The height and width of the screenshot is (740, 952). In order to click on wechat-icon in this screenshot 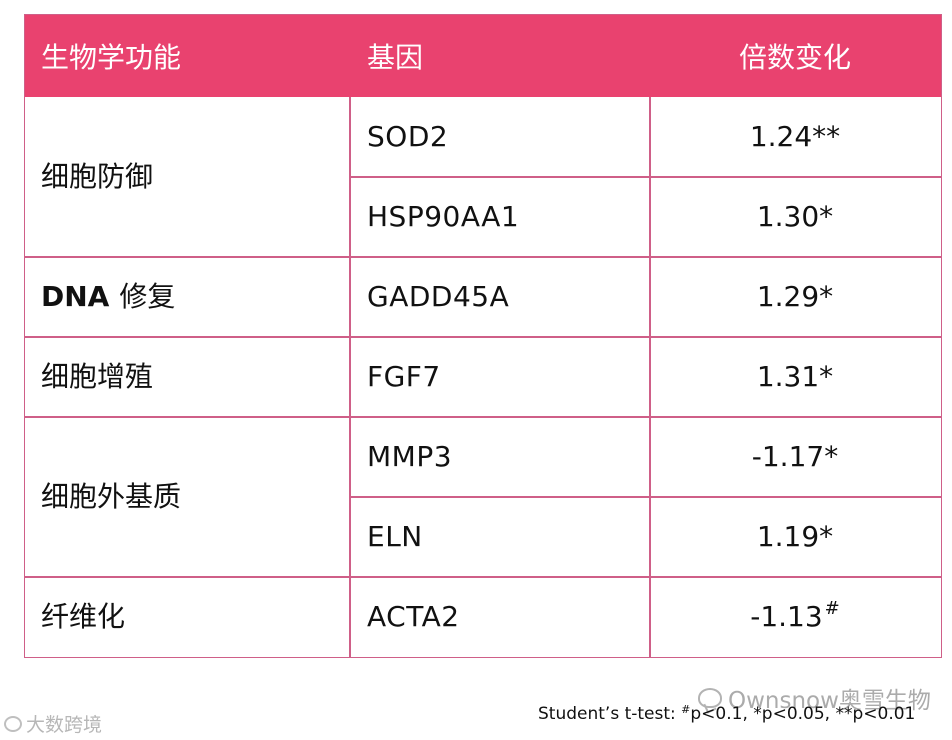, I will do `click(710, 698)`.